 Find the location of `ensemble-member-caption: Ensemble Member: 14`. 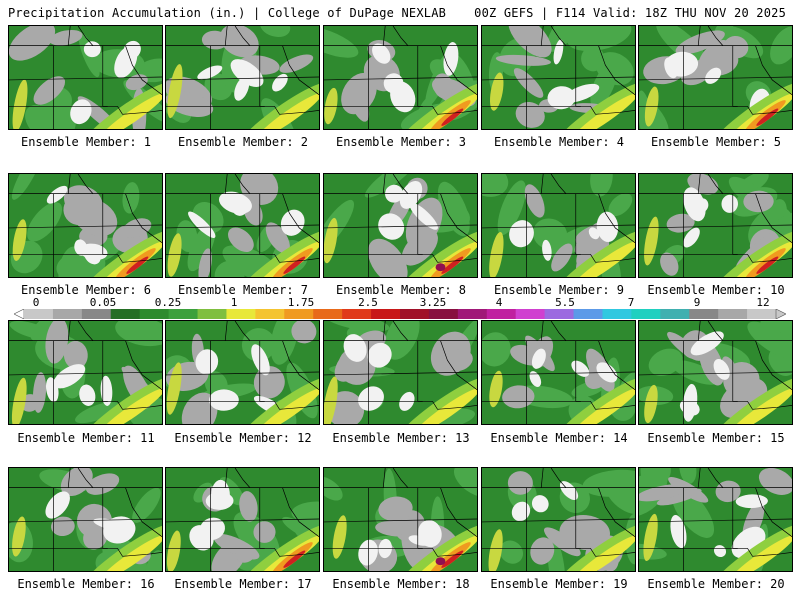

ensemble-member-caption: Ensemble Member: 14 is located at coordinates (559, 438).